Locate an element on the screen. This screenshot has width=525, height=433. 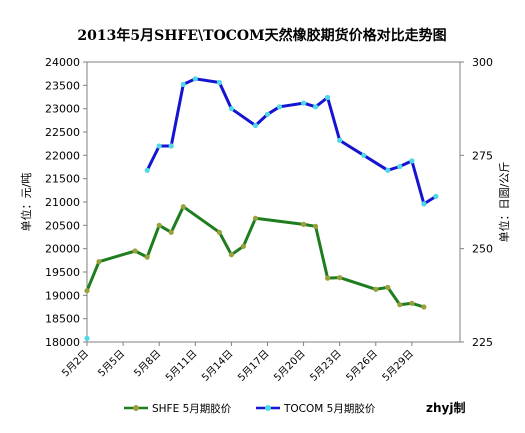
left-tick-label: 21000 is located at coordinates (62, 202).